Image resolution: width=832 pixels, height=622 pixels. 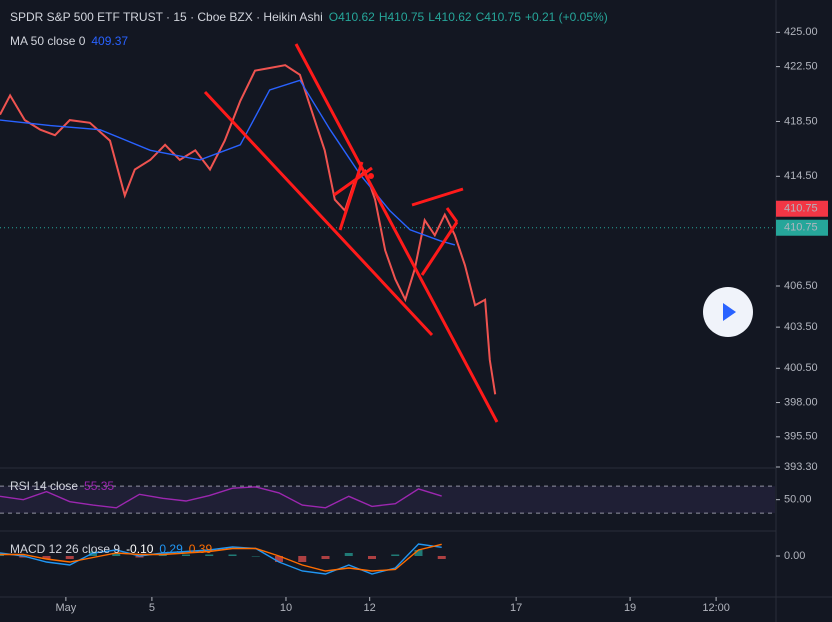 I want to click on quote: O410.62, so click(x=352, y=17).